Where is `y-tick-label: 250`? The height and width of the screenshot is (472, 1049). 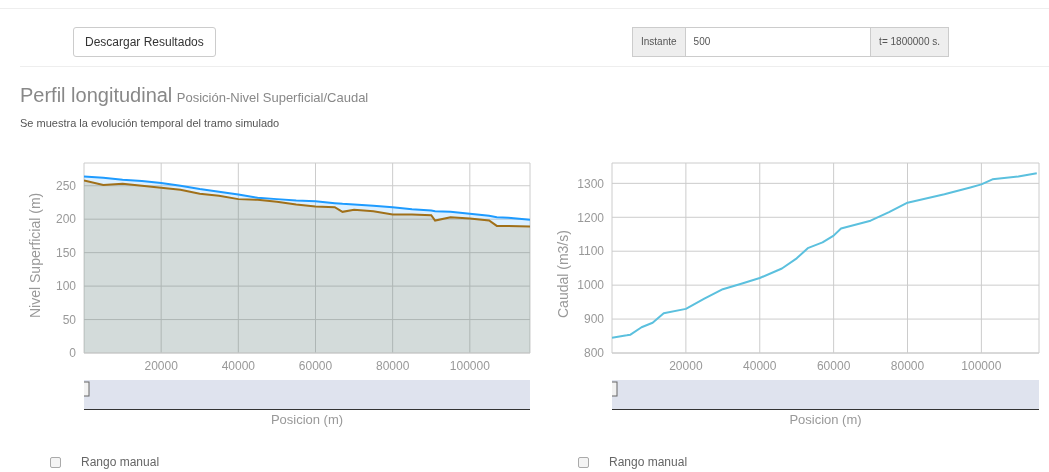
y-tick-label: 250 is located at coordinates (66, 186).